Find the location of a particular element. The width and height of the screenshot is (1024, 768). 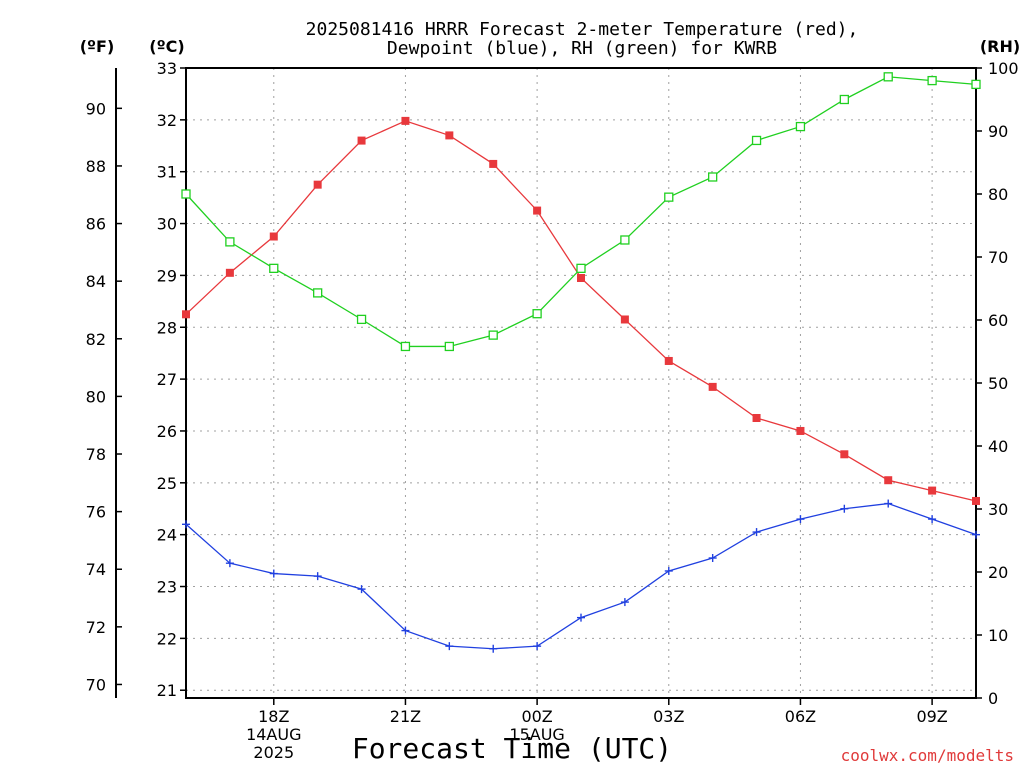

rh-tick-label: 100 is located at coordinates (1003, 68).